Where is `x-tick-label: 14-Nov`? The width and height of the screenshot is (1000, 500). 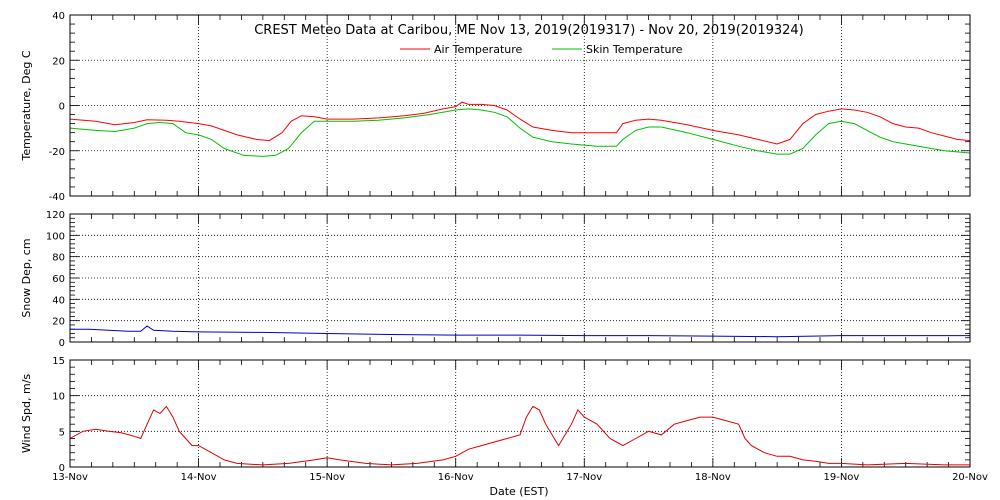
x-tick-label: 14-Nov is located at coordinates (199, 477).